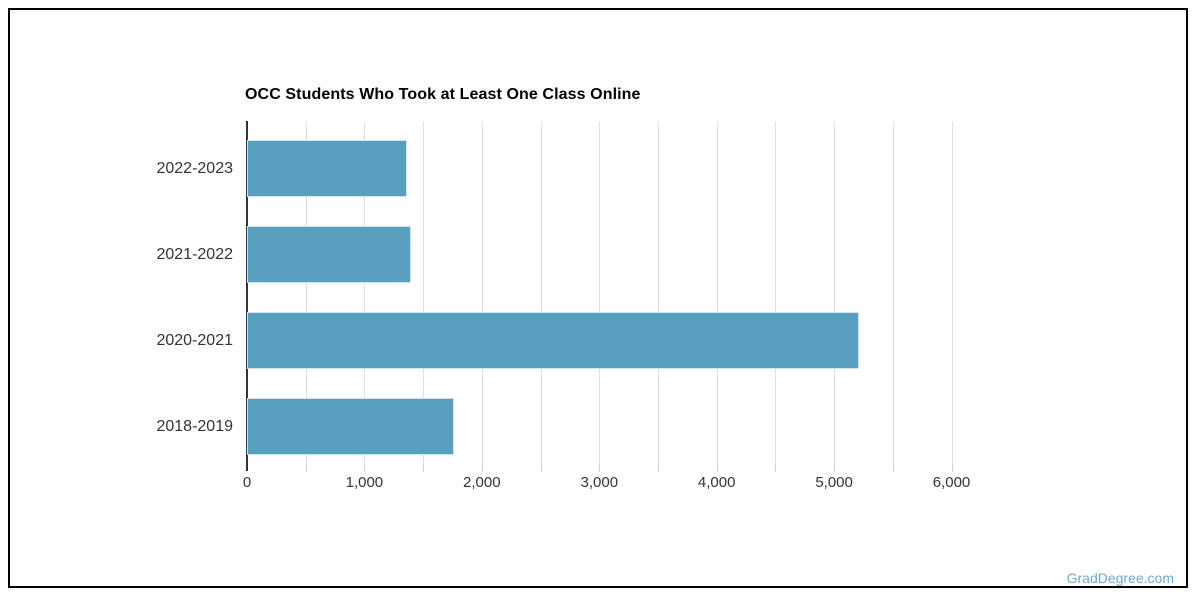  What do you see at coordinates (327, 168) in the screenshot?
I see `bar-2022-2023` at bounding box center [327, 168].